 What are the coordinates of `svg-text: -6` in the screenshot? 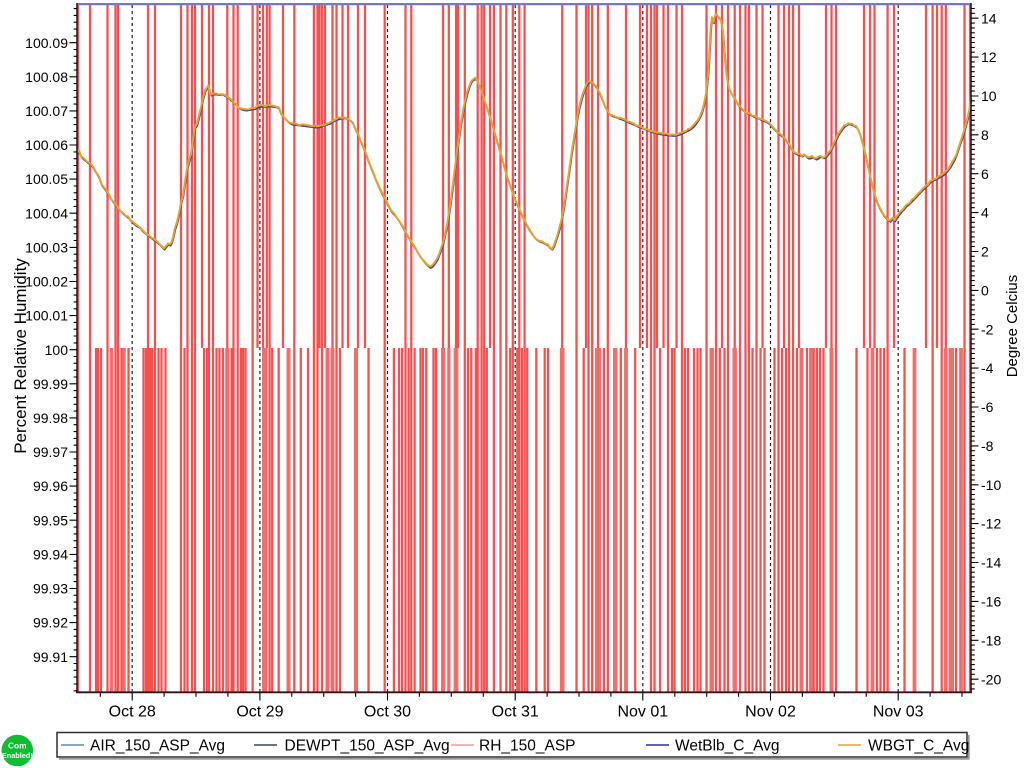 It's located at (987, 407).